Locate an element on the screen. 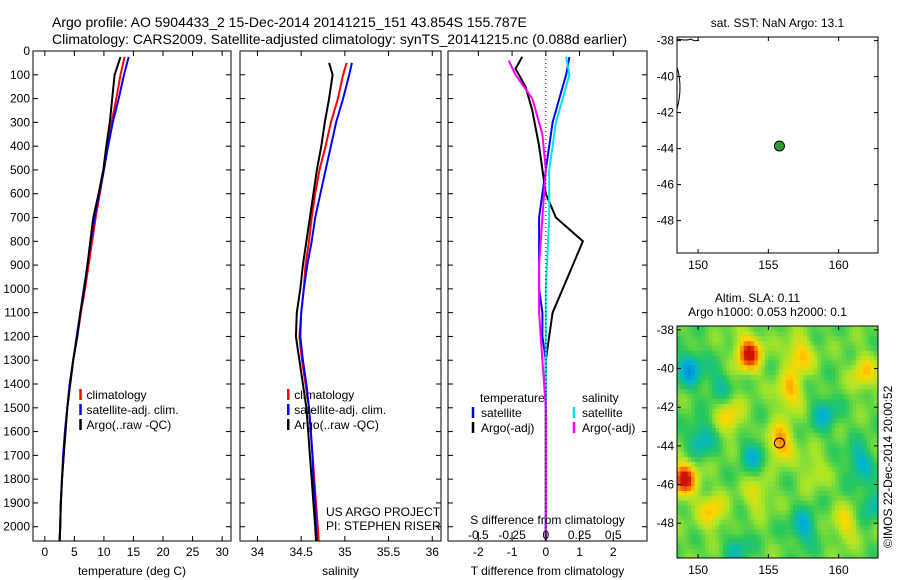  y-tick-label: 1100 is located at coordinates (17, 313).